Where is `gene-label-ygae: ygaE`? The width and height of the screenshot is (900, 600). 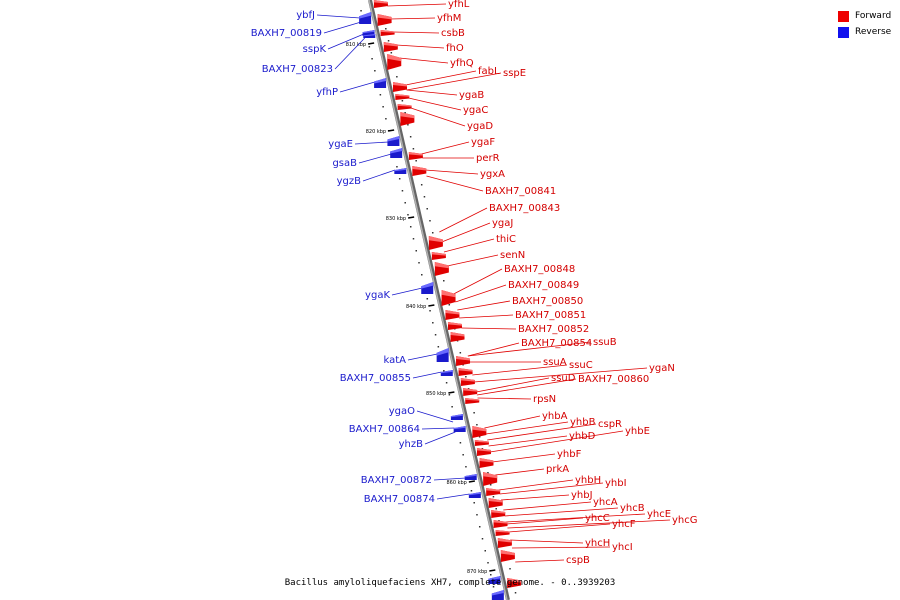 gene-label-ygae: ygaE is located at coordinates (340, 144).